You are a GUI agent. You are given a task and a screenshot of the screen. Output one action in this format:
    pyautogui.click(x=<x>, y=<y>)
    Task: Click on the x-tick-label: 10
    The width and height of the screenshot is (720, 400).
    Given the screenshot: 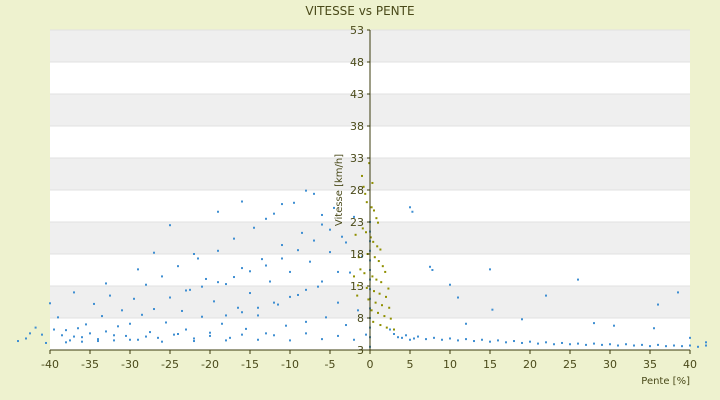 What is the action you would take?
    pyautogui.click(x=450, y=364)
    